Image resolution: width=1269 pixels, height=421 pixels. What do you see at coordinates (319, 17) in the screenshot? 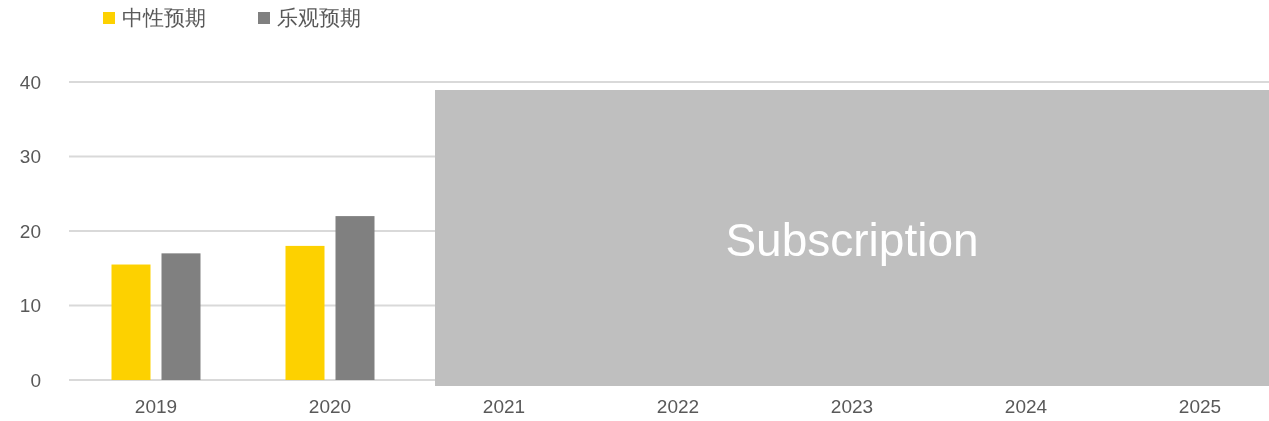
I see `legend-label: 乐观预期` at bounding box center [319, 17].